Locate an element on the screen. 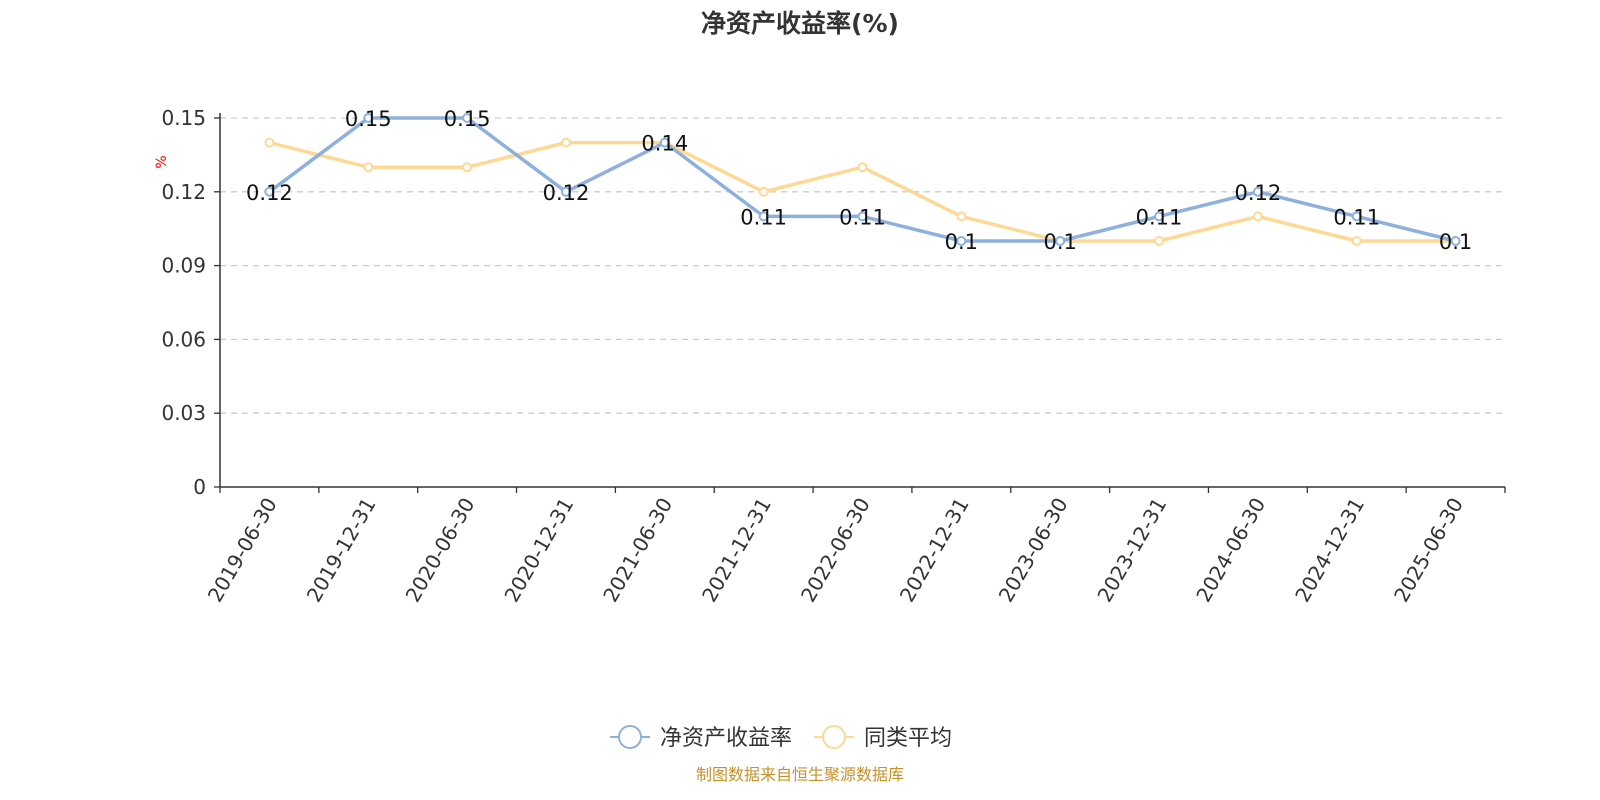  legend-item: 净资产收益率 is located at coordinates (701, 738).